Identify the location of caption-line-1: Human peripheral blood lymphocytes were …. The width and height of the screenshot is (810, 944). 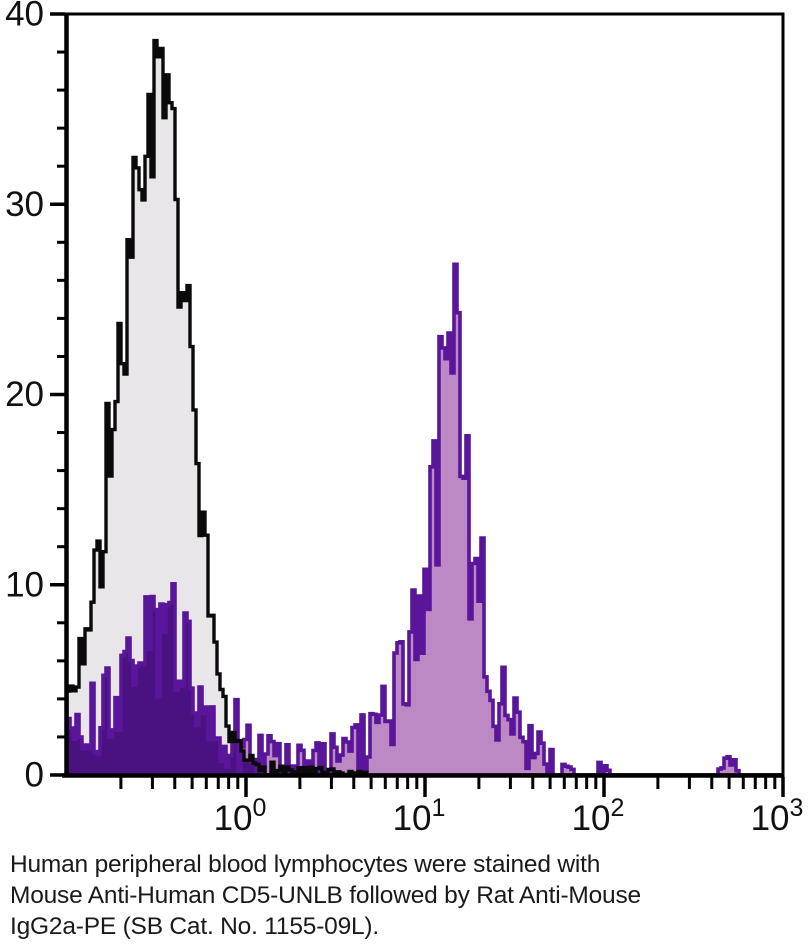
(305, 864).